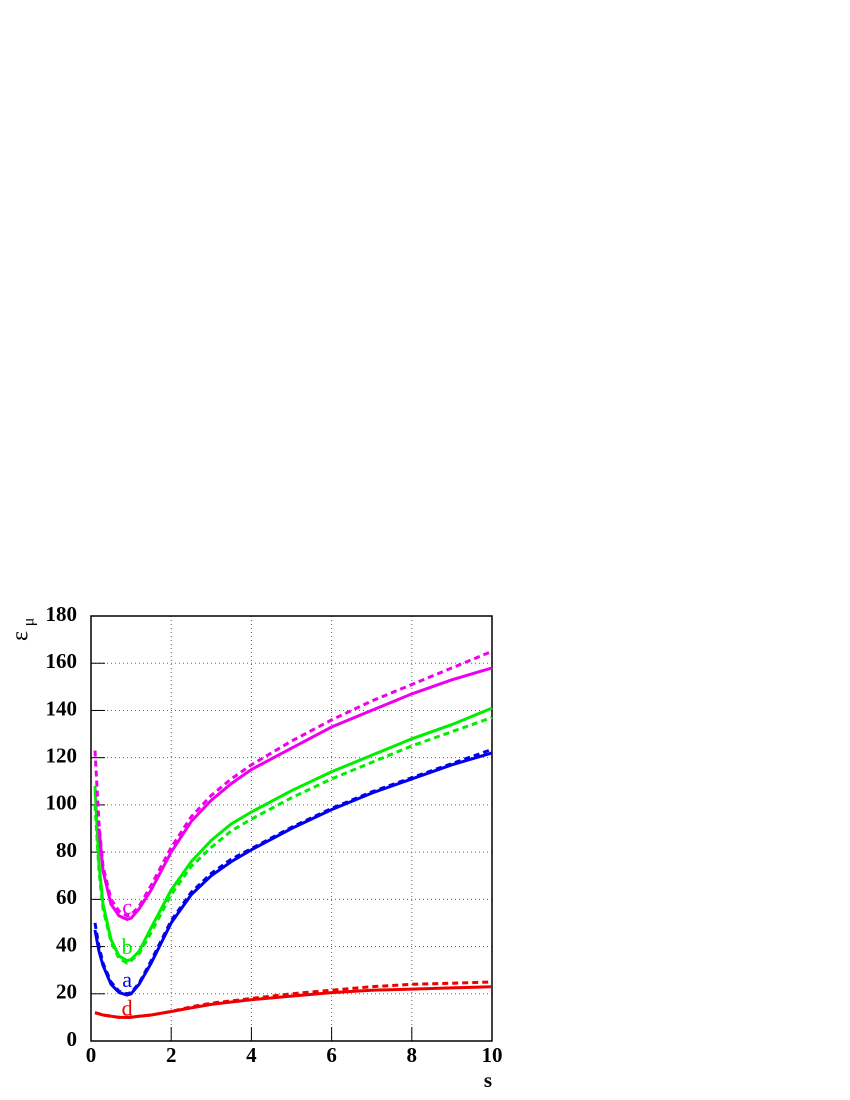 This screenshot has height=1100, width=850. What do you see at coordinates (251, 1055) in the screenshot?
I see `x-tick-label: 4` at bounding box center [251, 1055].